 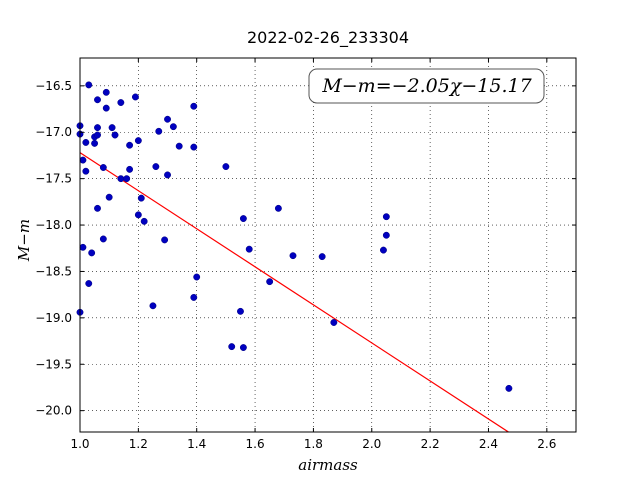 What do you see at coordinates (53, 411) in the screenshot?
I see `y-tick-label: −20.0` at bounding box center [53, 411].